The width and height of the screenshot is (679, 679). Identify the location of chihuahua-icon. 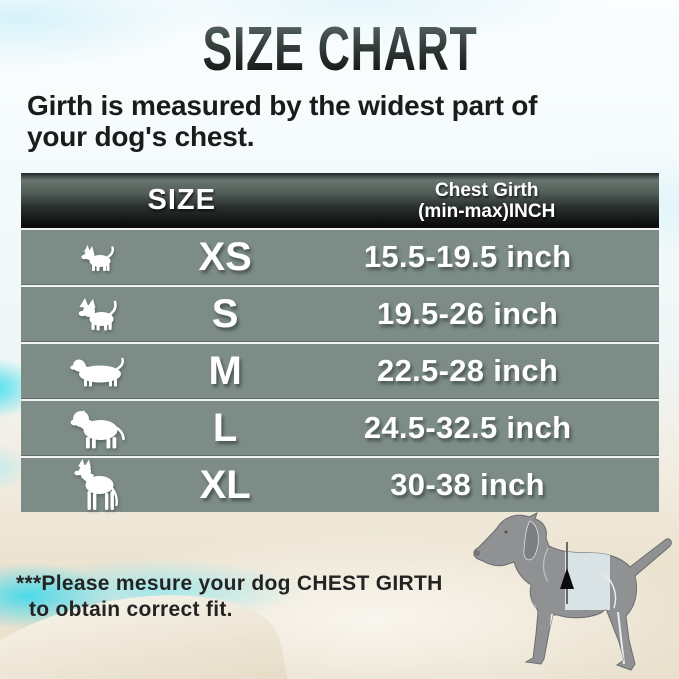
(97, 314).